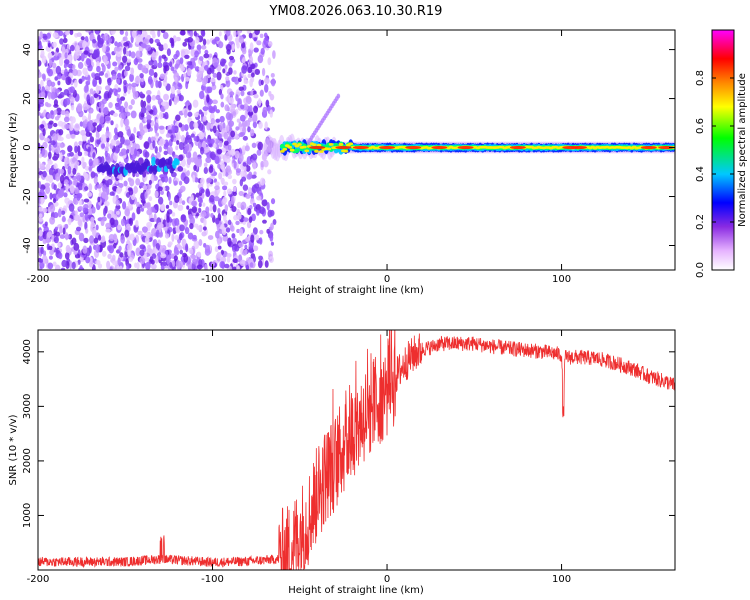 This screenshot has height=600, width=750. What do you see at coordinates (13, 449) in the screenshot?
I see `snr-y-axis-title: SNR (10 * v/v)` at bounding box center [13, 449].